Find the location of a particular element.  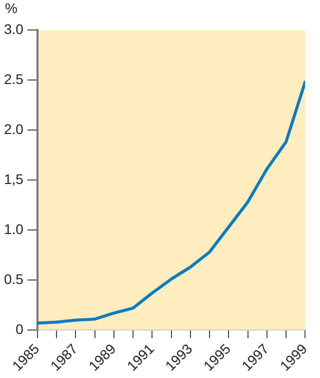

y-axis-title: % is located at coordinates (11, 8).